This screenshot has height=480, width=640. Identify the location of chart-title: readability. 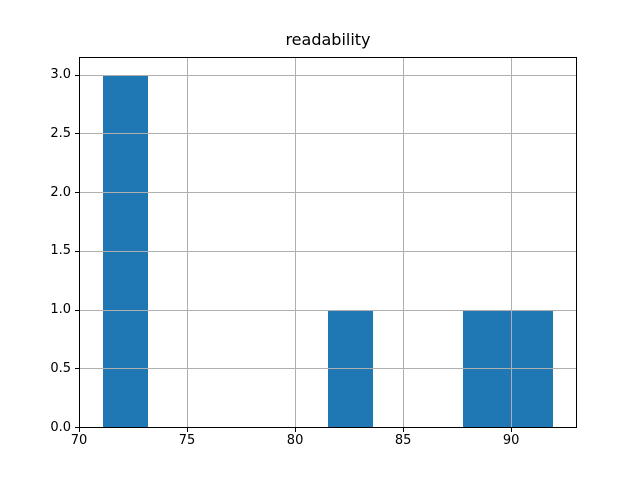
(328, 39).